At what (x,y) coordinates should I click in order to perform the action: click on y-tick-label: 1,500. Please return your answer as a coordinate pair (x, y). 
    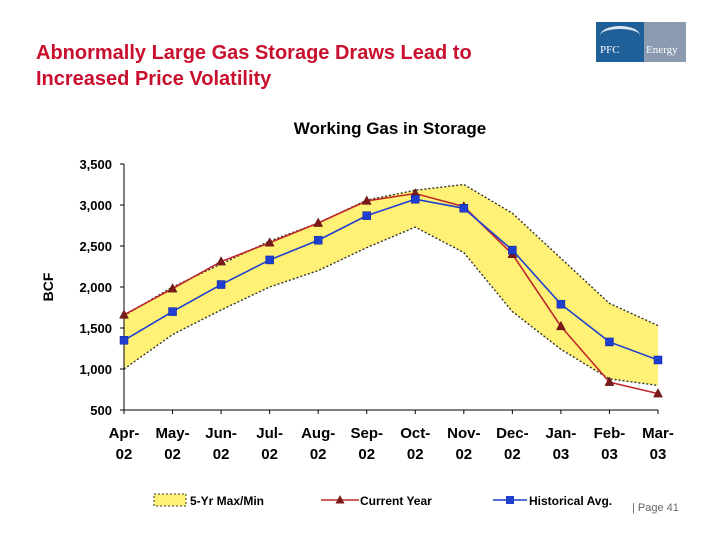
    Looking at the image, I should click on (95, 328).